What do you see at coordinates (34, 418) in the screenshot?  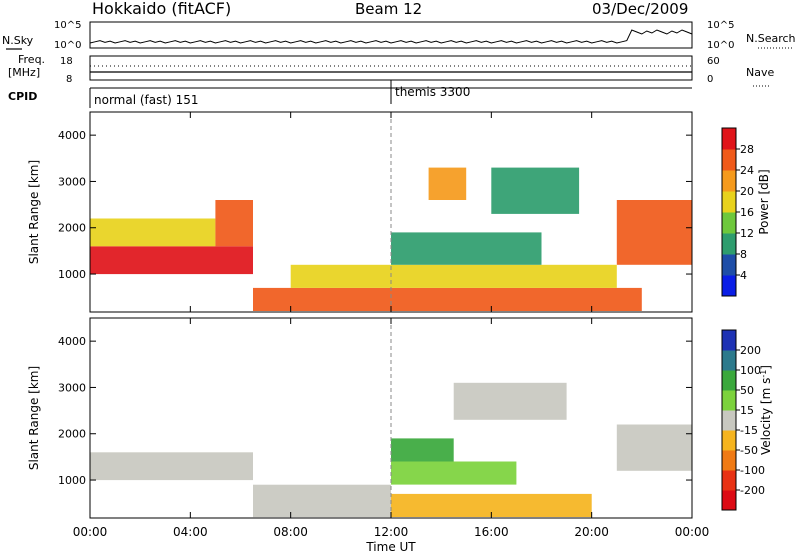 I see `velocity-ylabel: Slant Range [km]` at bounding box center [34, 418].